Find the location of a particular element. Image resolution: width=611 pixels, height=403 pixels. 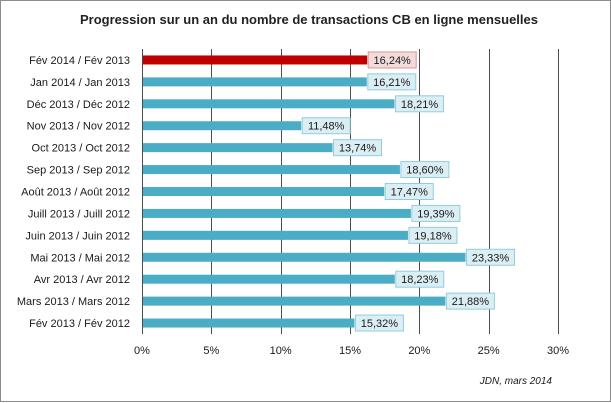

x-tick-label: 0% is located at coordinates (142, 351).